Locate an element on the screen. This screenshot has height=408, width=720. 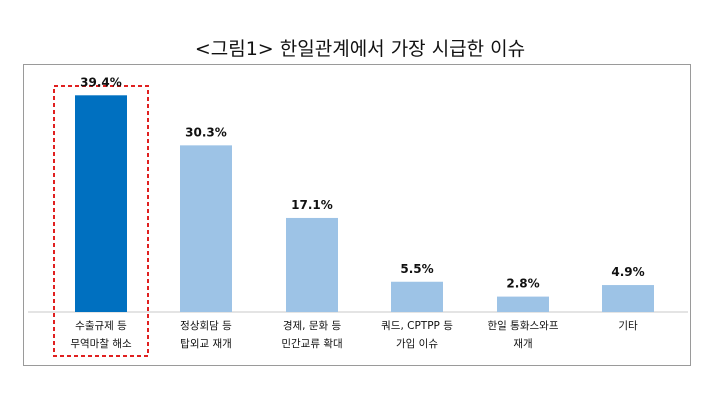
category-tick-label: 재개 is located at coordinates (522, 344).